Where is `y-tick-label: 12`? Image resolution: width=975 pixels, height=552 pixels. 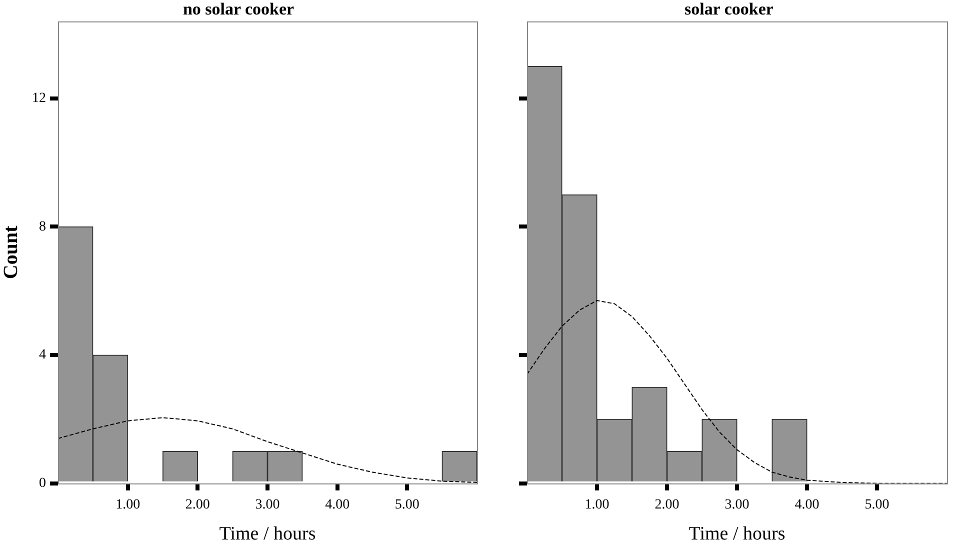 y-tick-label: 12 is located at coordinates (39, 98).